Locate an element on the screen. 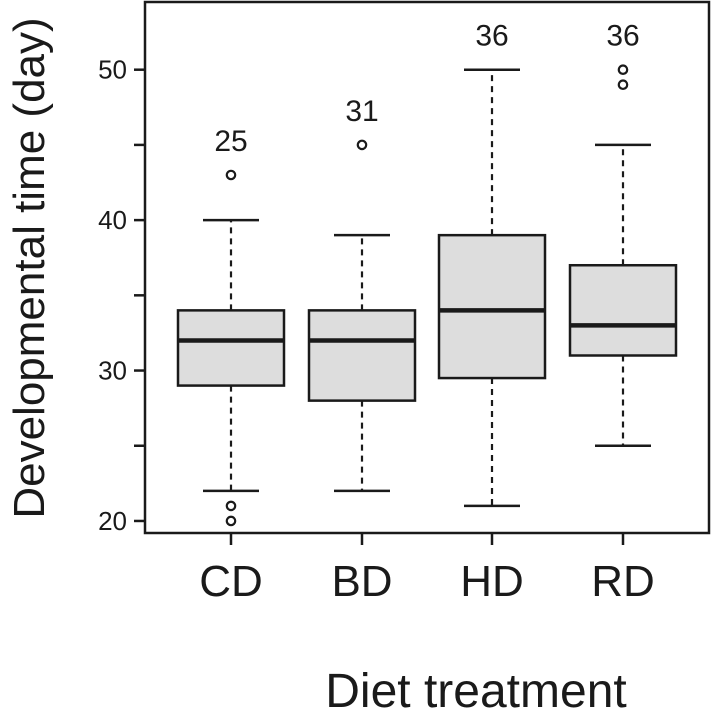  x-tick-label: CD is located at coordinates (231, 581).